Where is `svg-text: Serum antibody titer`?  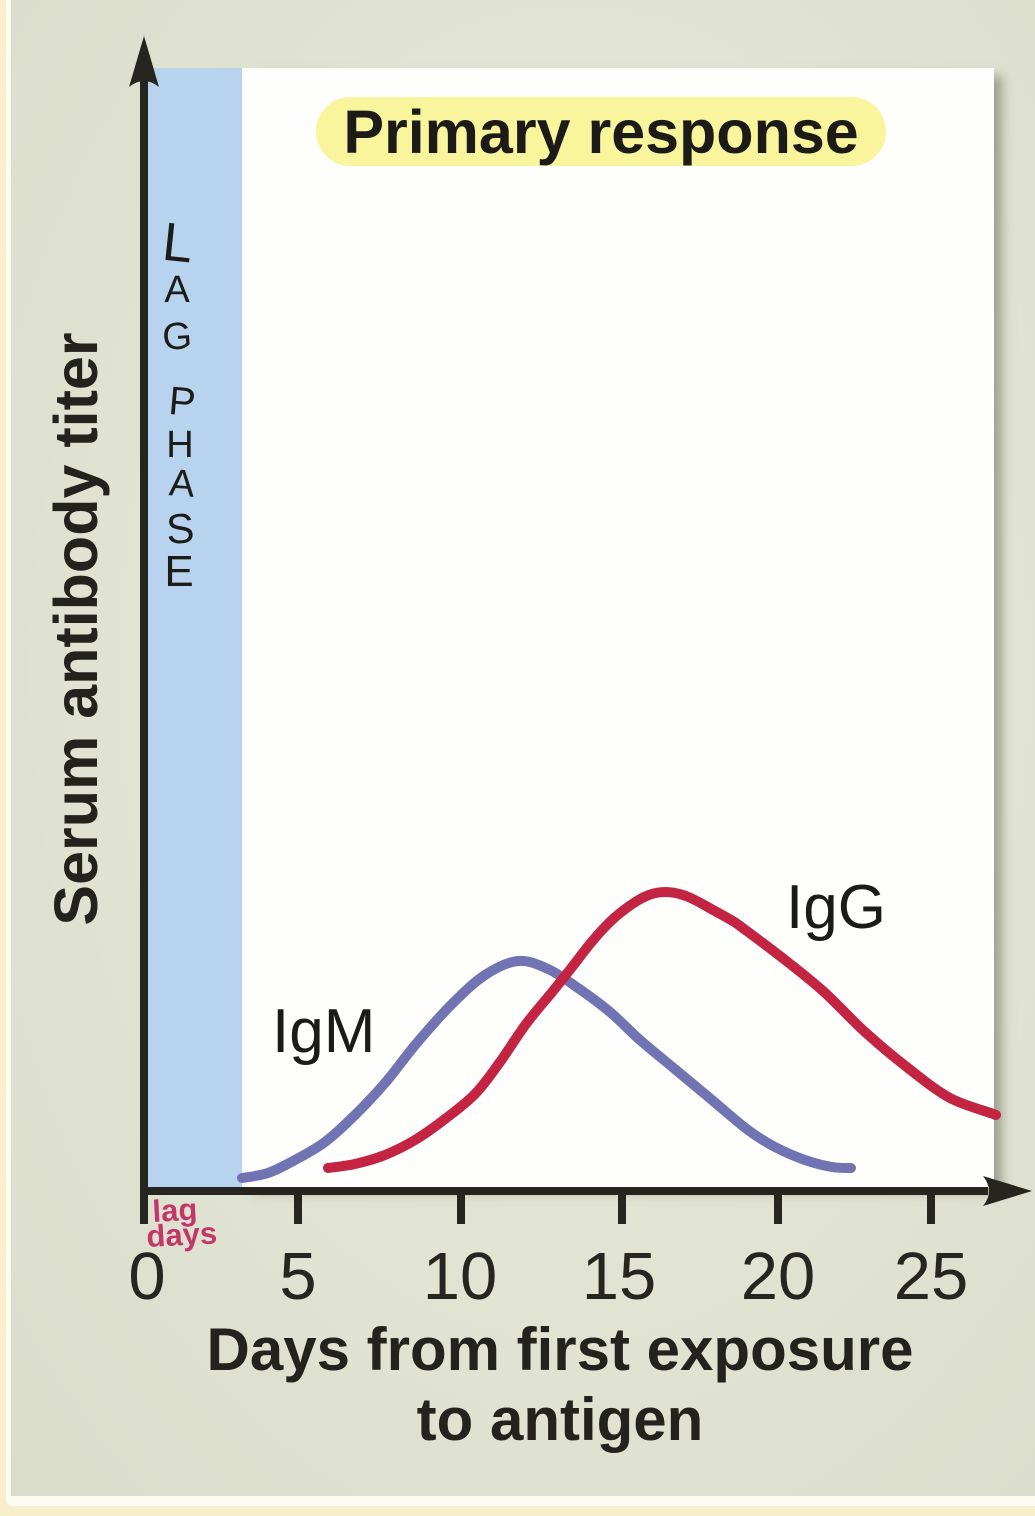 svg-text: Serum antibody titer is located at coordinates (76, 628).